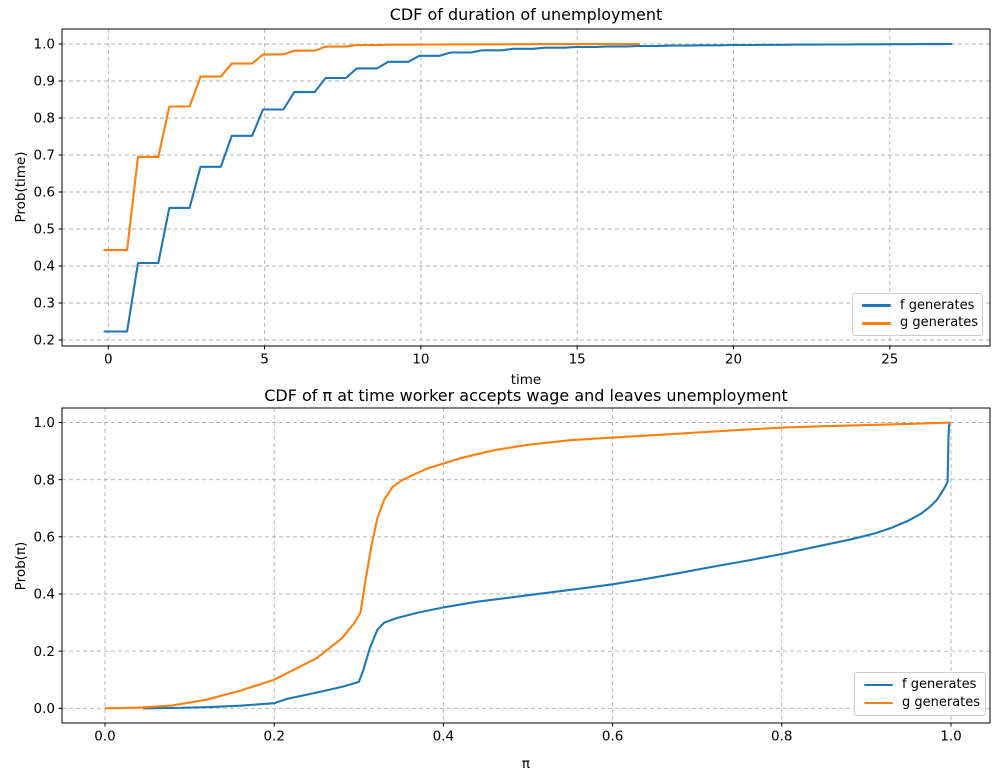 The height and width of the screenshot is (776, 1001). What do you see at coordinates (108, 360) in the screenshot?
I see `top-x-tick-label: 0` at bounding box center [108, 360].